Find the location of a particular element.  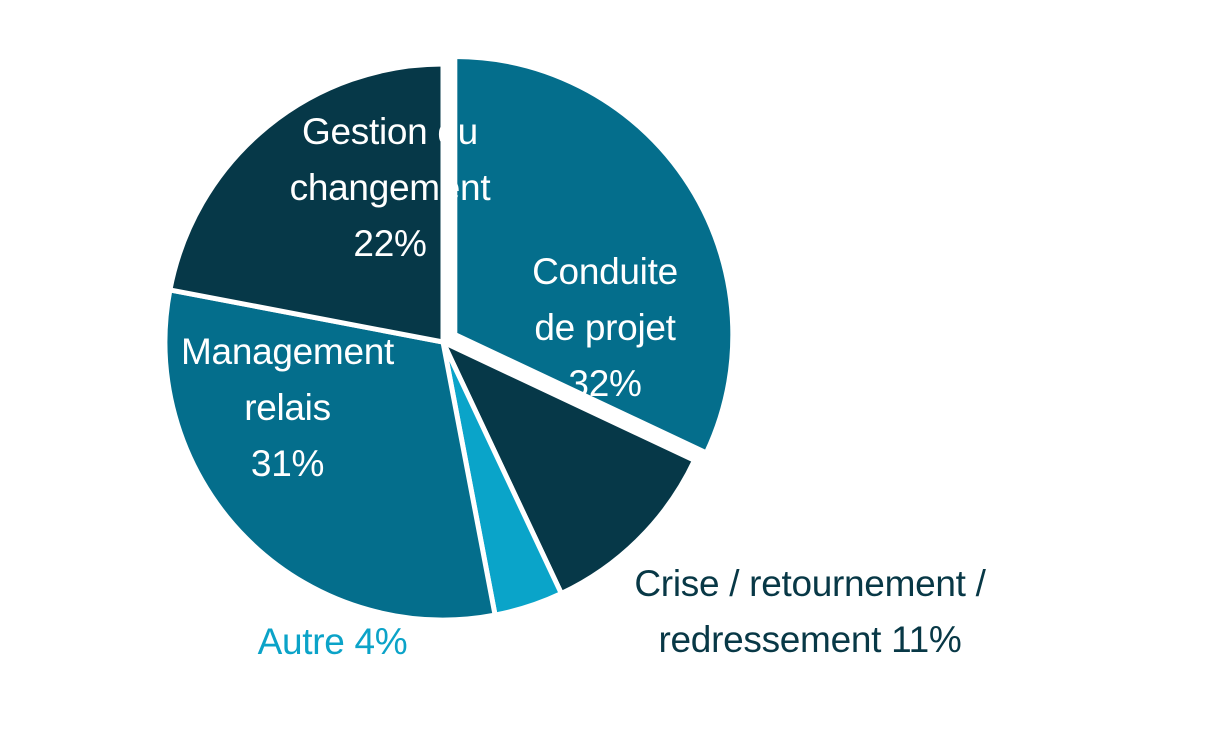

pie-slice-crise-retournement-redressement is located at coordinates (569, 468).